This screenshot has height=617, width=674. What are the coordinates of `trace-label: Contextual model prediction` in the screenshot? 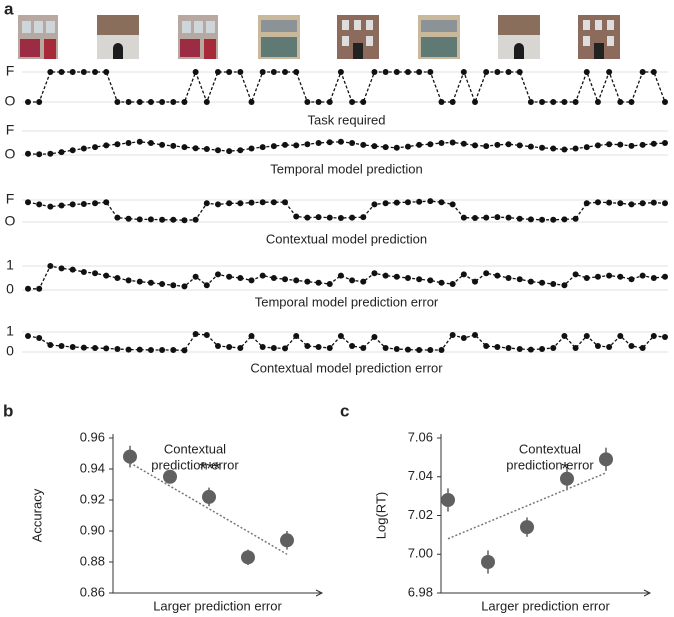 It's located at (346, 238).